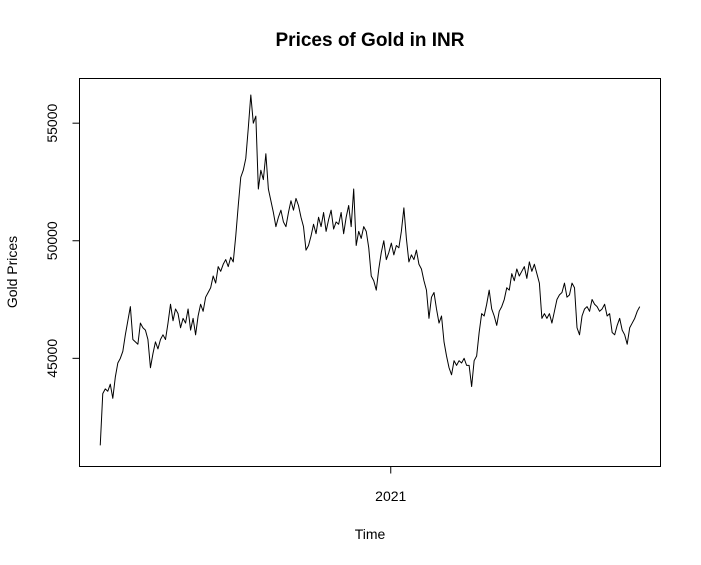  I want to click on x-axis-label: Time, so click(370, 534).